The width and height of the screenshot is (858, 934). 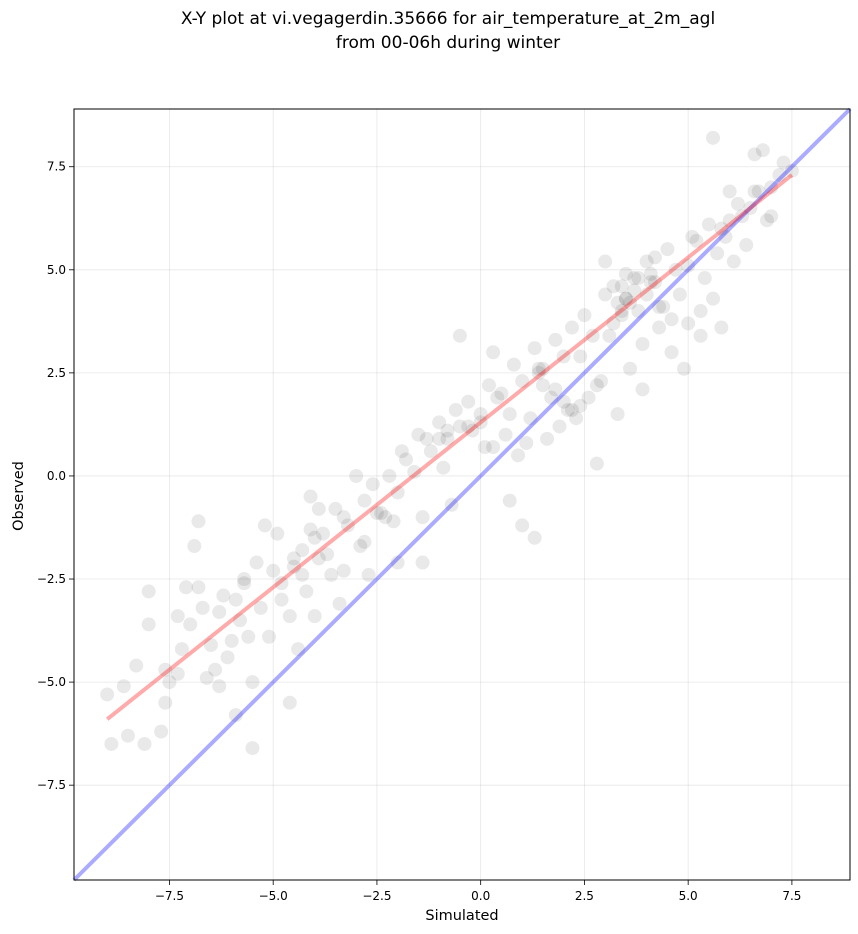 What do you see at coordinates (51, 785) in the screenshot?
I see `y-tick-label: −7.5` at bounding box center [51, 785].